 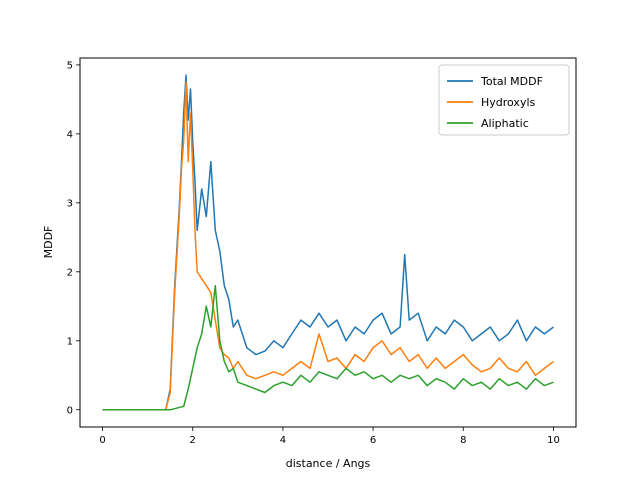 I want to click on x-axis: 0 2 4 6 8 10, so click(x=329, y=436).